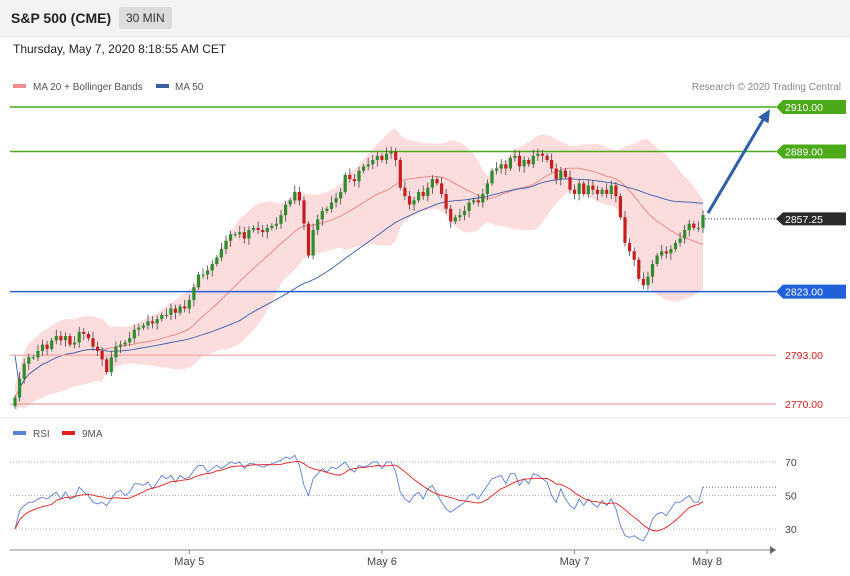 This screenshot has width=850, height=576. What do you see at coordinates (791, 497) in the screenshot?
I see `rsi-level-label: 50` at bounding box center [791, 497].